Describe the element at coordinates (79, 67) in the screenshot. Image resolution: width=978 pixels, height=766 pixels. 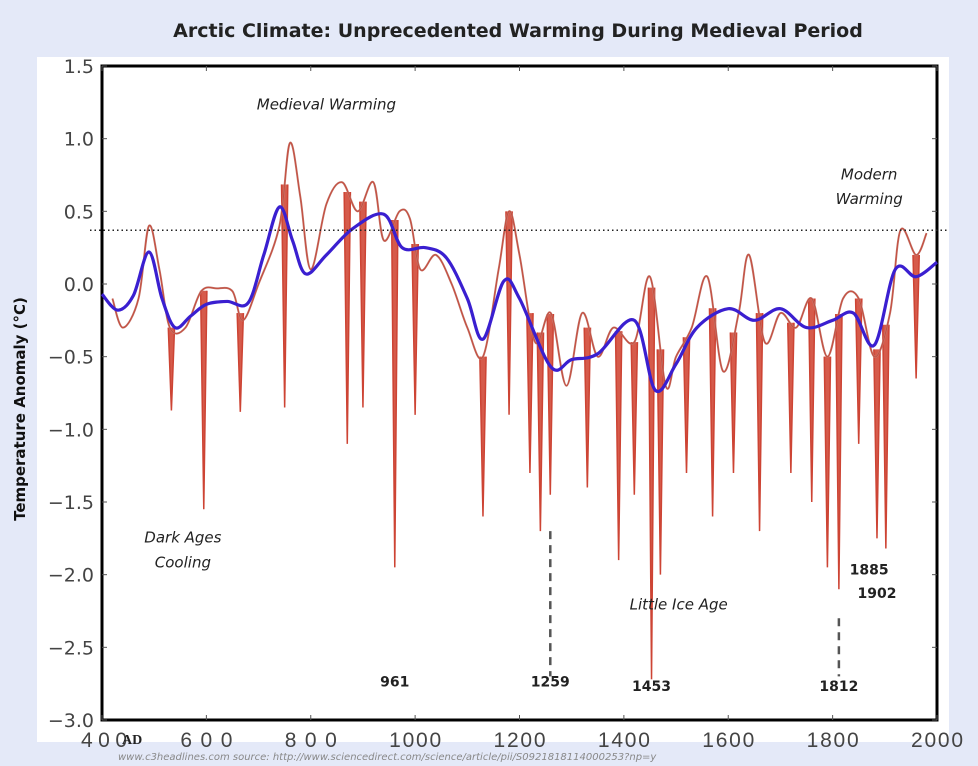
I see `y-tick-label: 1.5` at that location.